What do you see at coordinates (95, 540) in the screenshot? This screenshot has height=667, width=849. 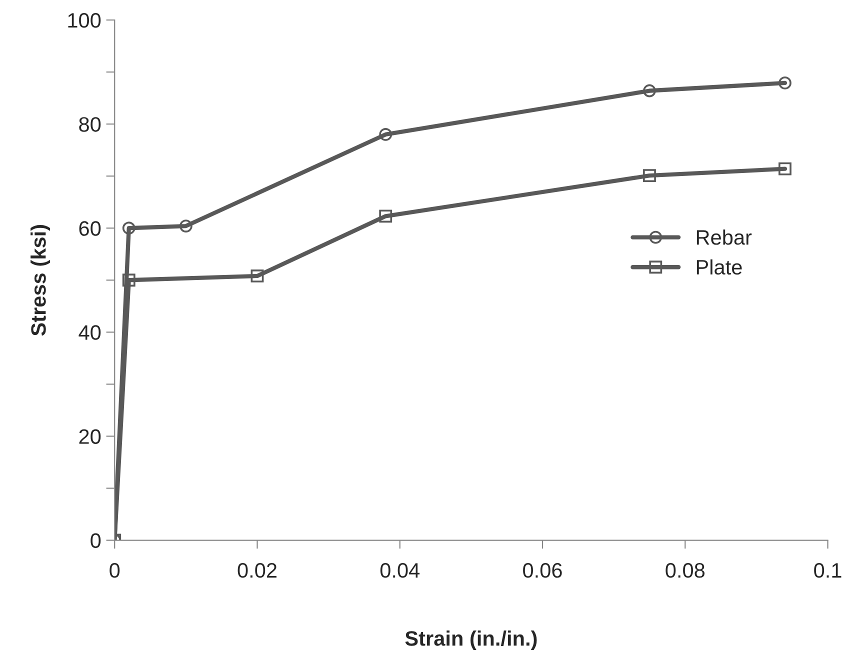 I see `y-tick-label: 0` at bounding box center [95, 540].